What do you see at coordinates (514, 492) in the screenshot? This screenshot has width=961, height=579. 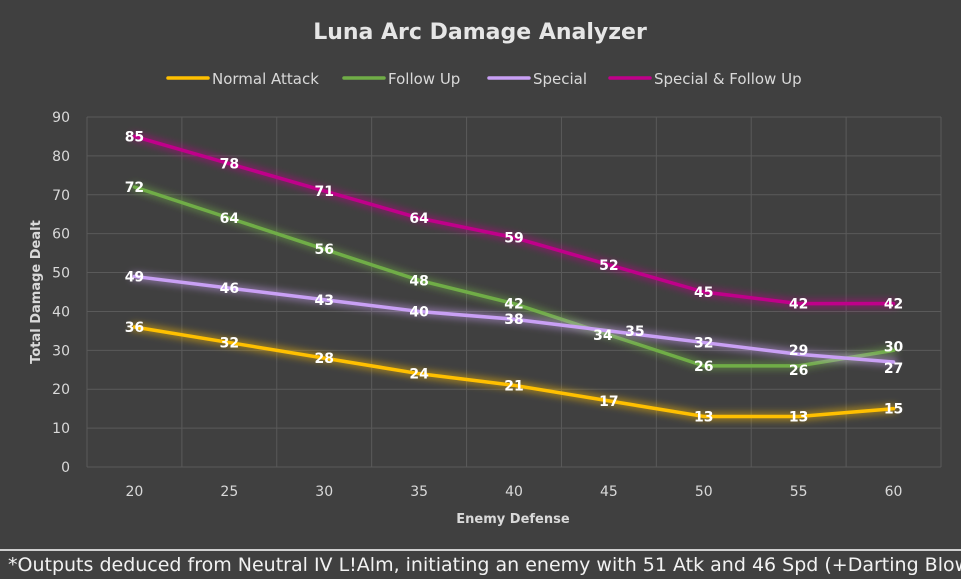 I see `x-tick-label: 40` at bounding box center [514, 492].